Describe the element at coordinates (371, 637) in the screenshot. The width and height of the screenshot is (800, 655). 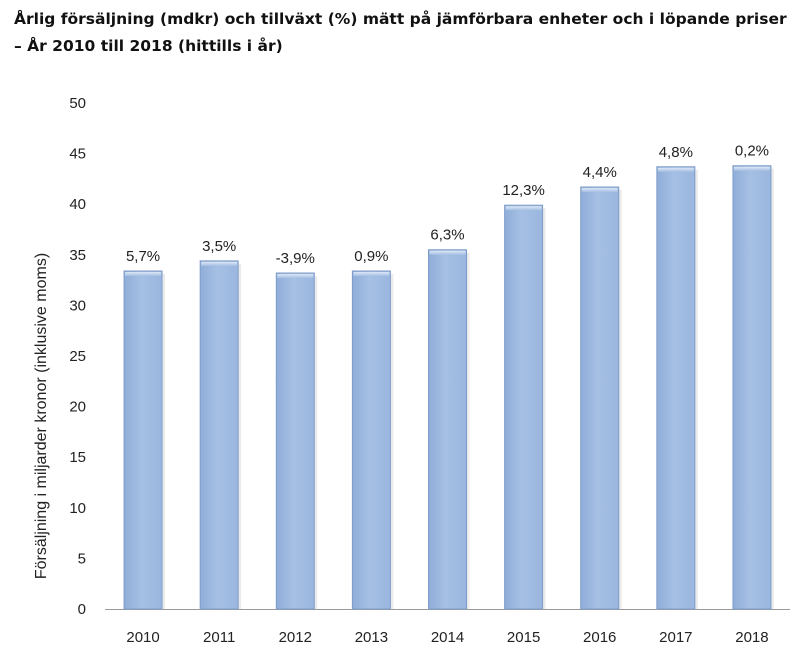
I see `x-tick-label: 2013` at that location.